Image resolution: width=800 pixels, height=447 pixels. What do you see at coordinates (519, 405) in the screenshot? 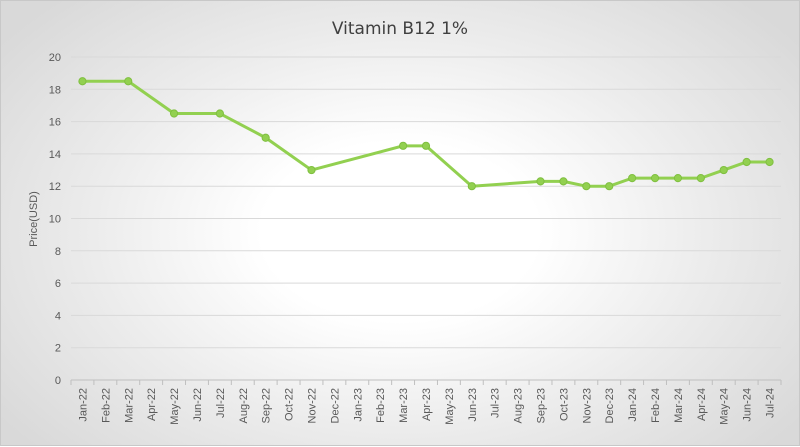
I see `x-tick-label: Aug-23` at bounding box center [519, 405].